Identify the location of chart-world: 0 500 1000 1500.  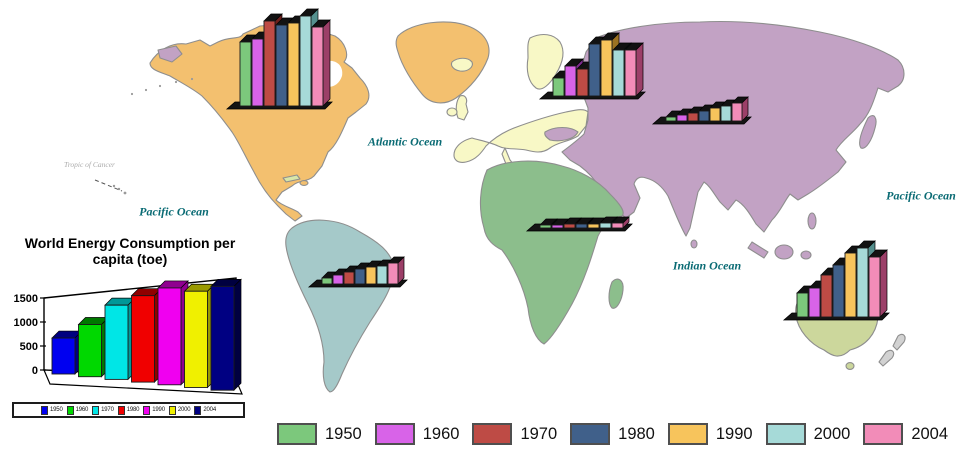
(128, 336).